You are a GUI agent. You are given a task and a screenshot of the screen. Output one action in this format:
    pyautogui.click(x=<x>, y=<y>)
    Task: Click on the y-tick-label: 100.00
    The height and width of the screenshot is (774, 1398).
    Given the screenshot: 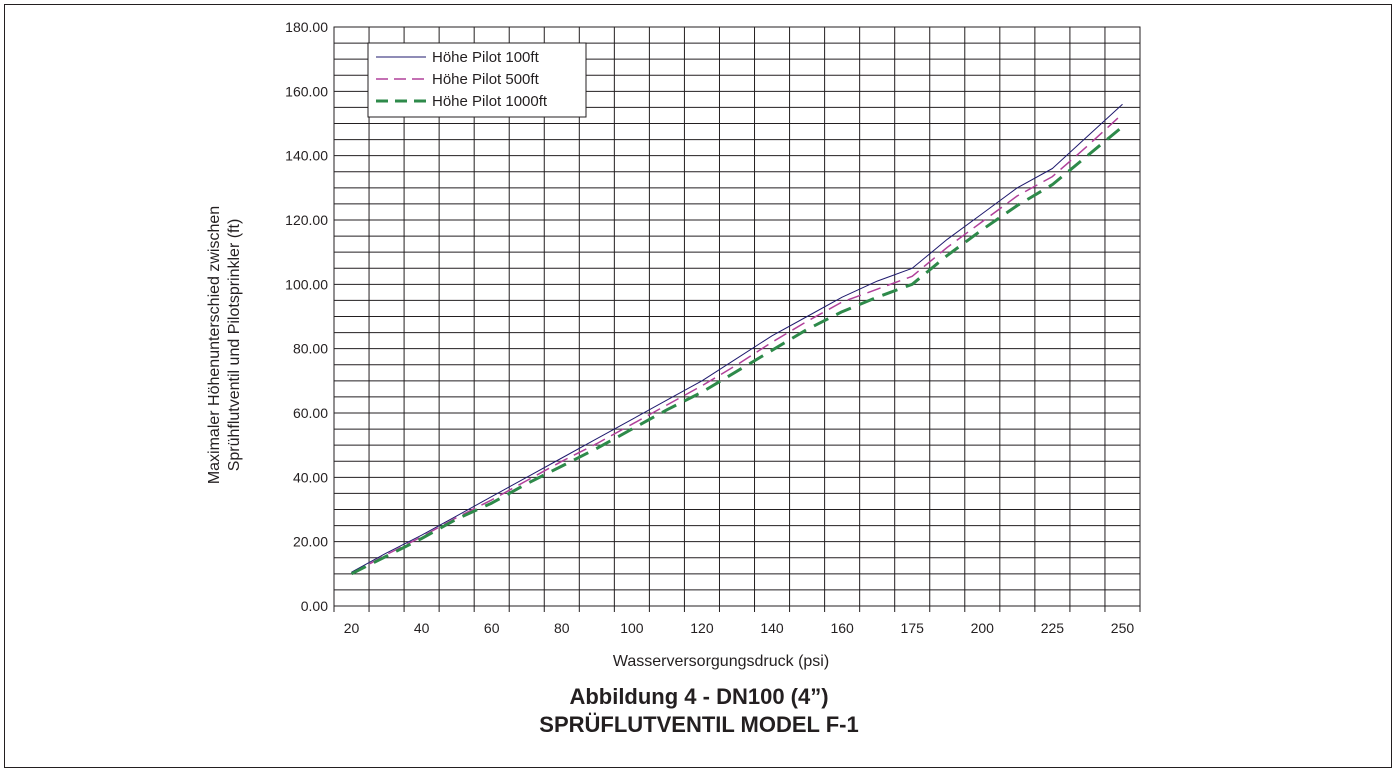 What is the action you would take?
    pyautogui.click(x=306, y=284)
    